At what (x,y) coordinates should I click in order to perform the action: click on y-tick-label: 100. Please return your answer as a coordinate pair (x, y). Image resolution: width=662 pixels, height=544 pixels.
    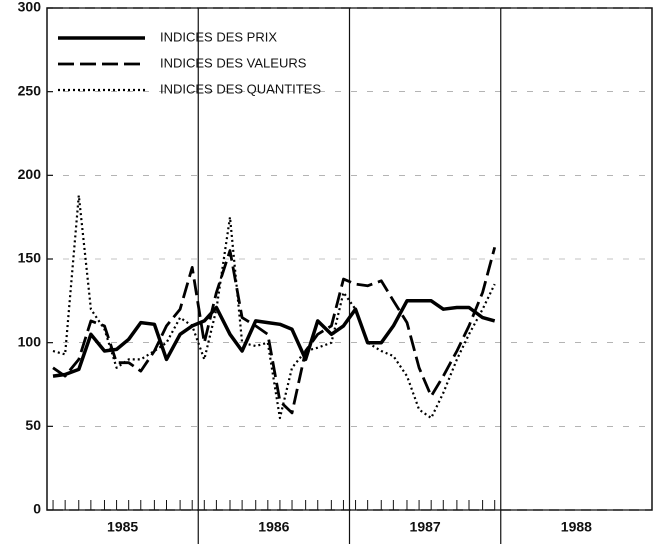
    Looking at the image, I should click on (30, 341).